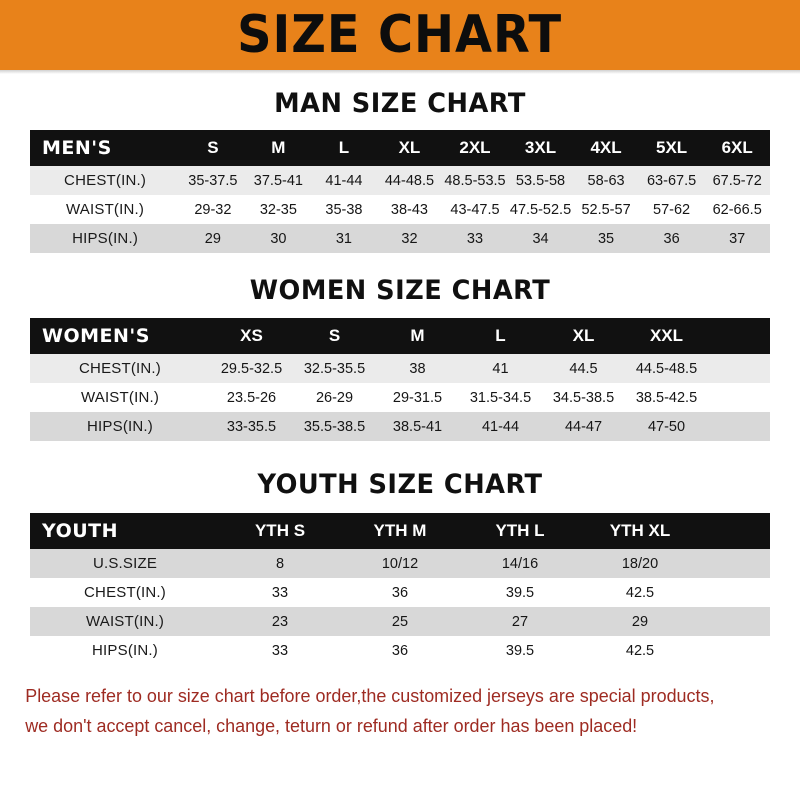 This screenshot has width=800, height=800. Describe the element at coordinates (213, 148) in the screenshot. I see `men-size-col-0: S` at that location.